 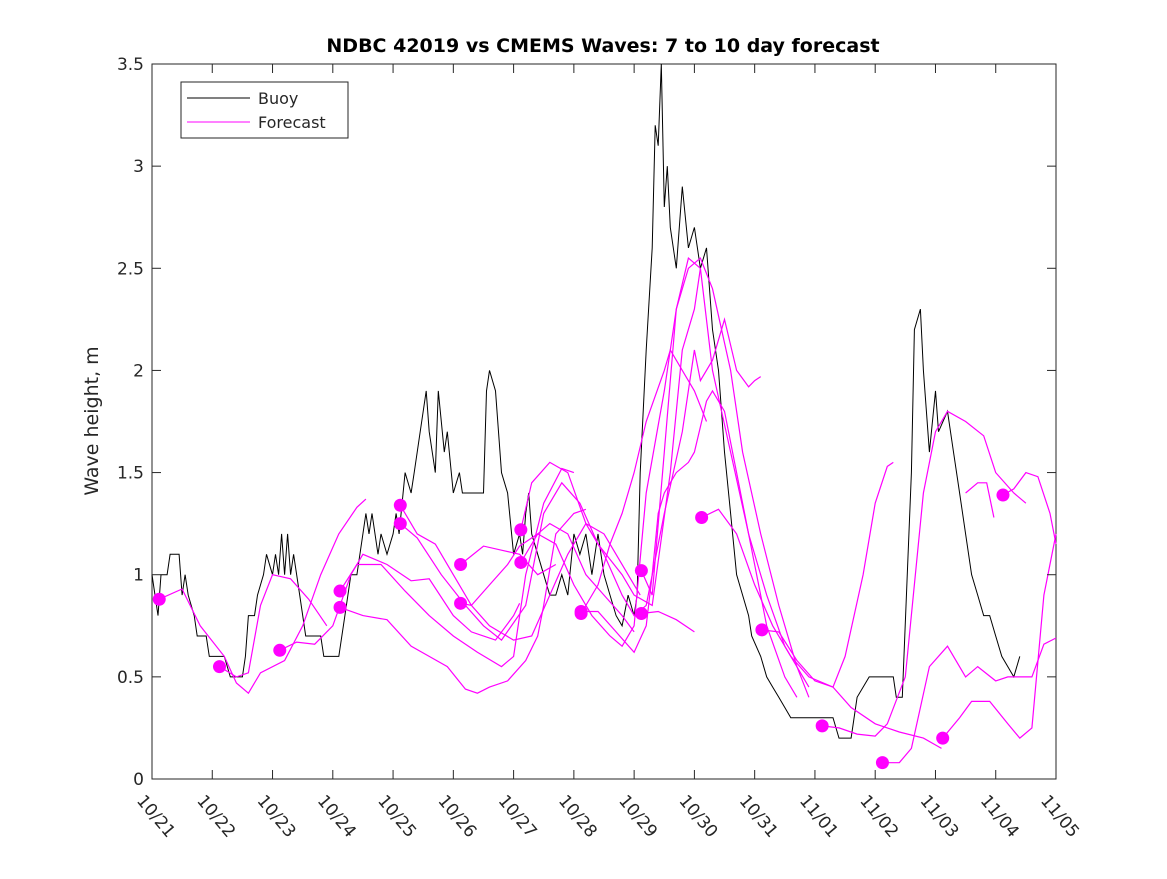 What do you see at coordinates (138, 371) in the screenshot?
I see `y-tick-label: 2` at bounding box center [138, 371].